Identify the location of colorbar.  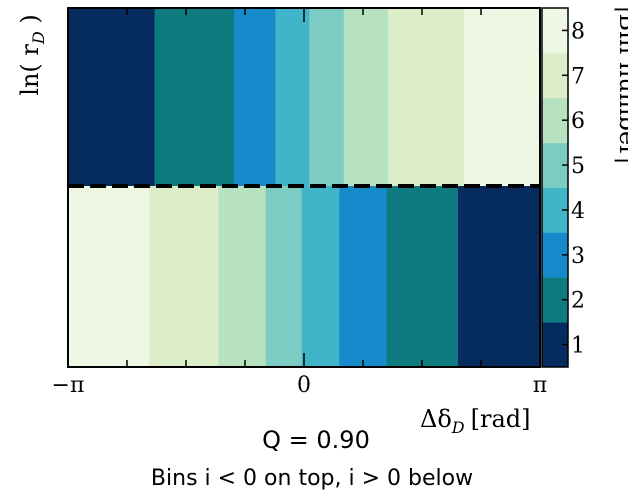
(555, 187).